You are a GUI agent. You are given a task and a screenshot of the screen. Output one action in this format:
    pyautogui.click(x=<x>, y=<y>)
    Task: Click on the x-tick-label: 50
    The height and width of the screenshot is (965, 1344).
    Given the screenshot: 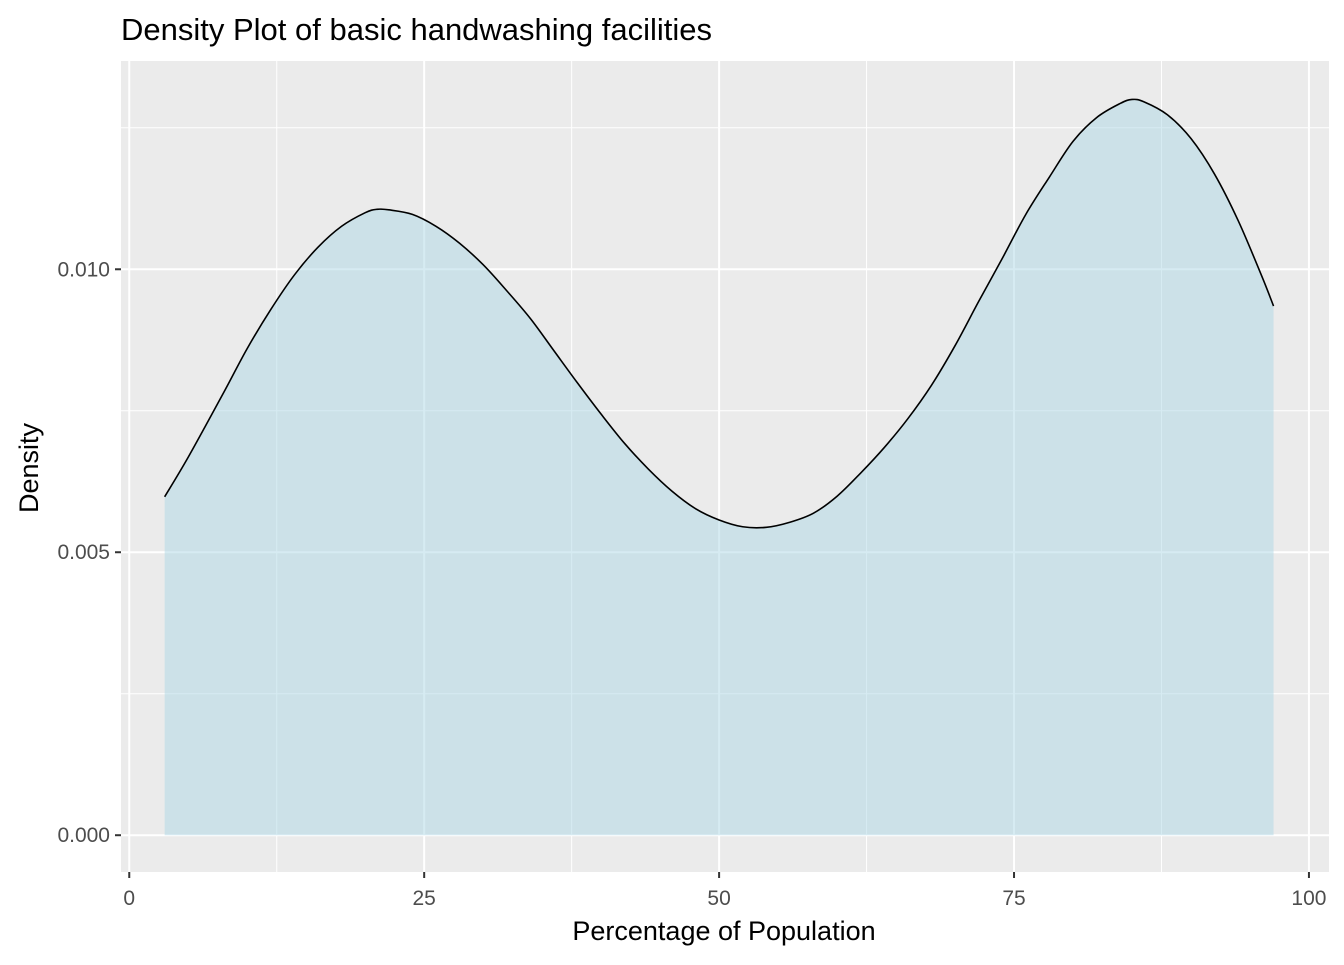 What is the action you would take?
    pyautogui.click(x=718, y=898)
    